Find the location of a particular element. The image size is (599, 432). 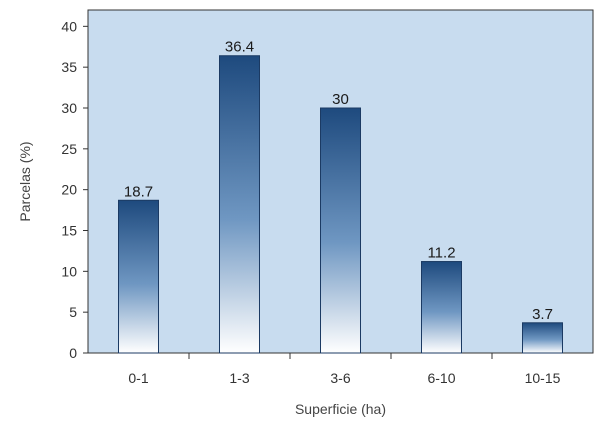

x-tick-label: 3-6 is located at coordinates (340, 378).